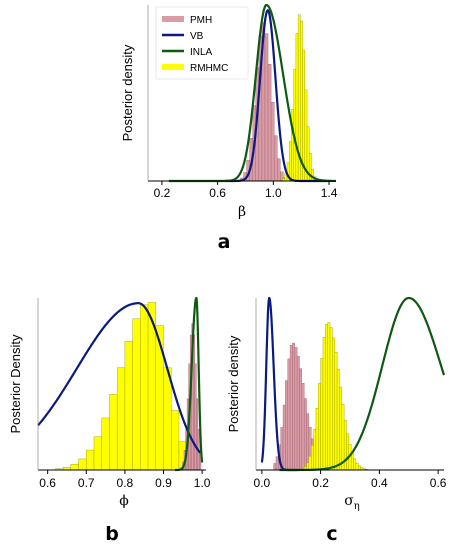  Describe the element at coordinates (262, 483) in the screenshot. I see `x-tick-label: 0.0` at that location.